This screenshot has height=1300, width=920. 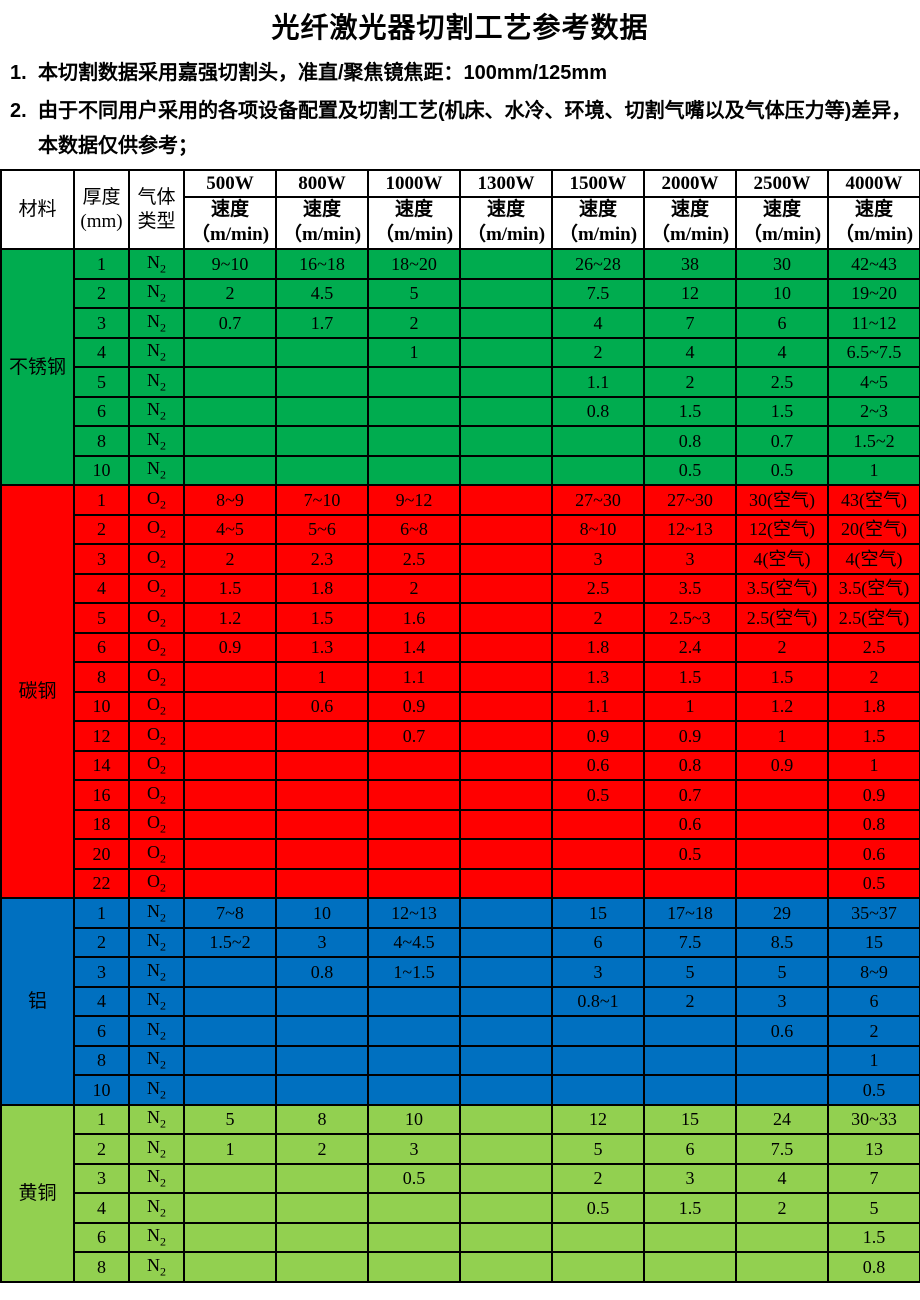 What do you see at coordinates (873, 223) in the screenshot?
I see `speed-header-4000w: 速度 （m/min)` at bounding box center [873, 223].